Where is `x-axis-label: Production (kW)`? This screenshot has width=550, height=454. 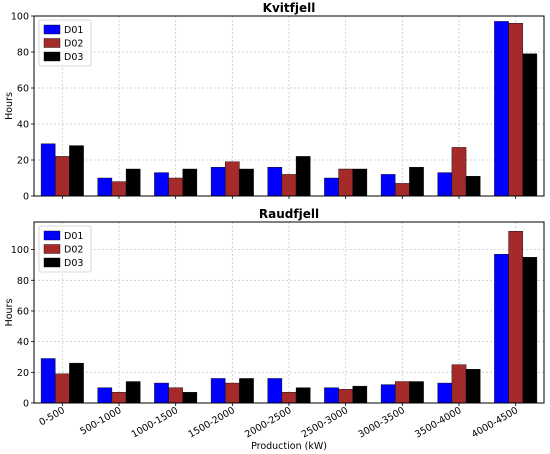 x-axis-label: Production (kW) is located at coordinates (289, 446).